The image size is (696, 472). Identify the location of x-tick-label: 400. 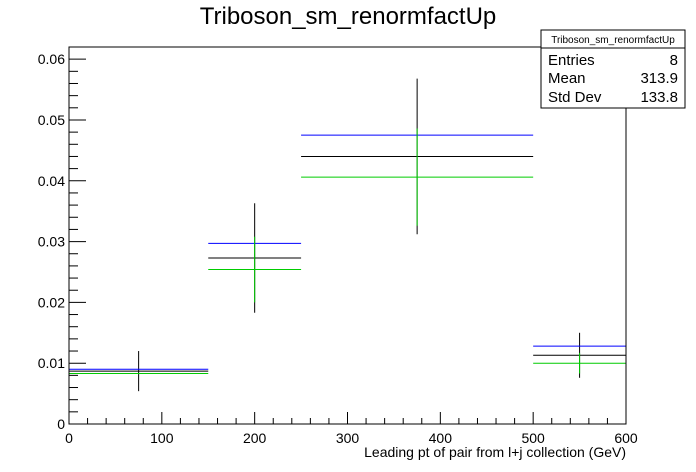
(441, 438).